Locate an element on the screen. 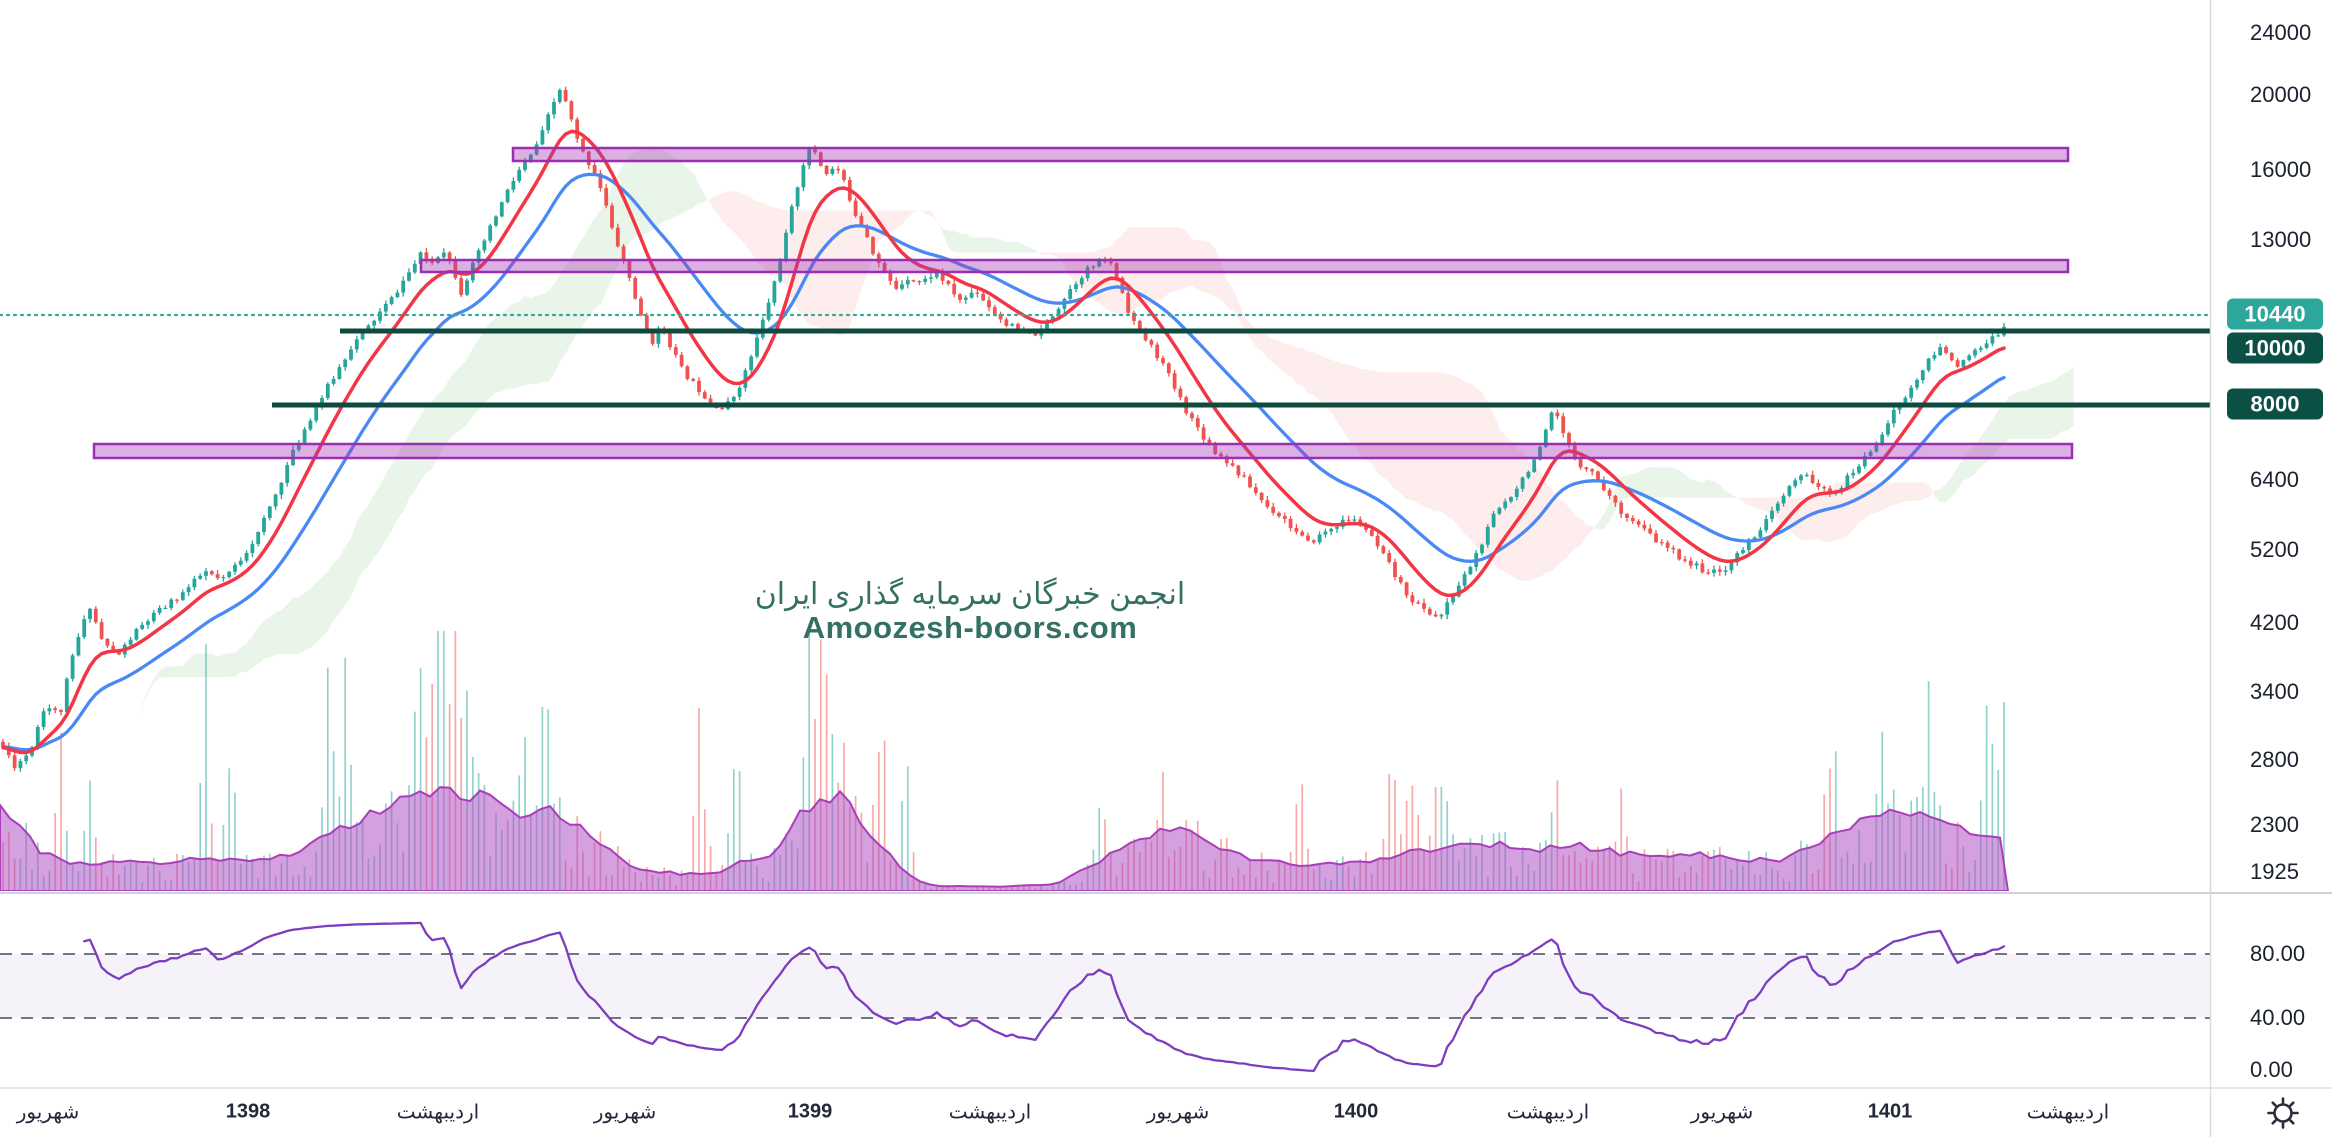  rsi-axis-label: 80.00 is located at coordinates (2278, 953).